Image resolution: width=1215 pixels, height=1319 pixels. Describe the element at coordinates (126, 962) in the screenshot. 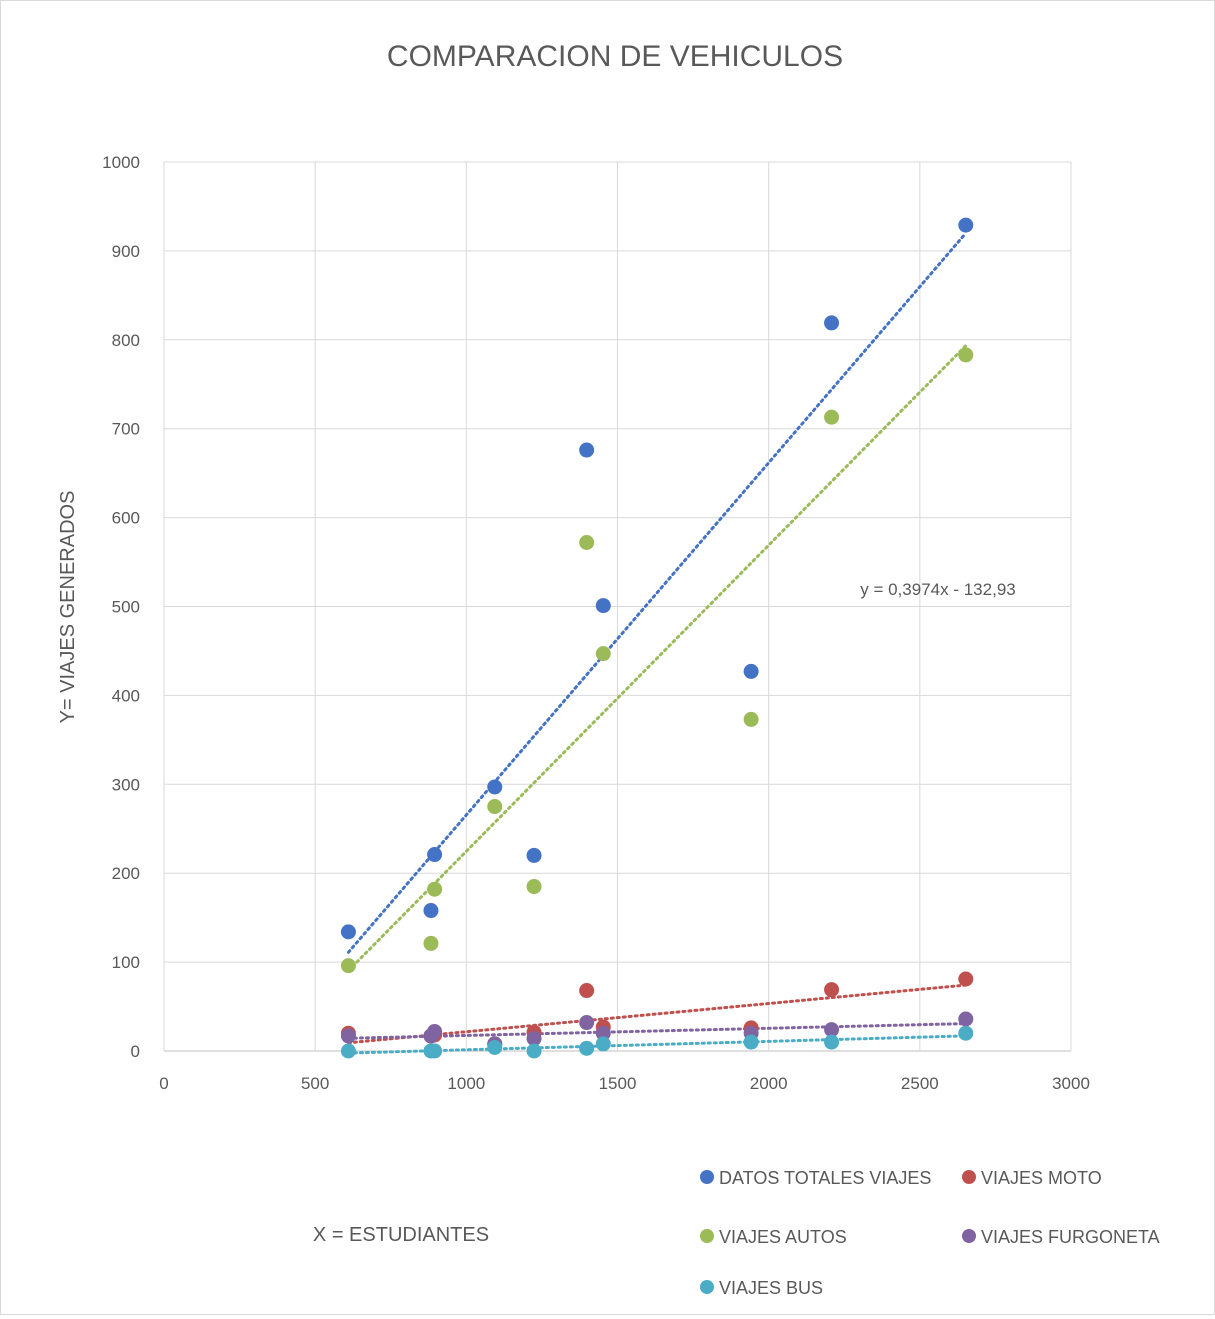

I see `y-tick-label: 100` at that location.